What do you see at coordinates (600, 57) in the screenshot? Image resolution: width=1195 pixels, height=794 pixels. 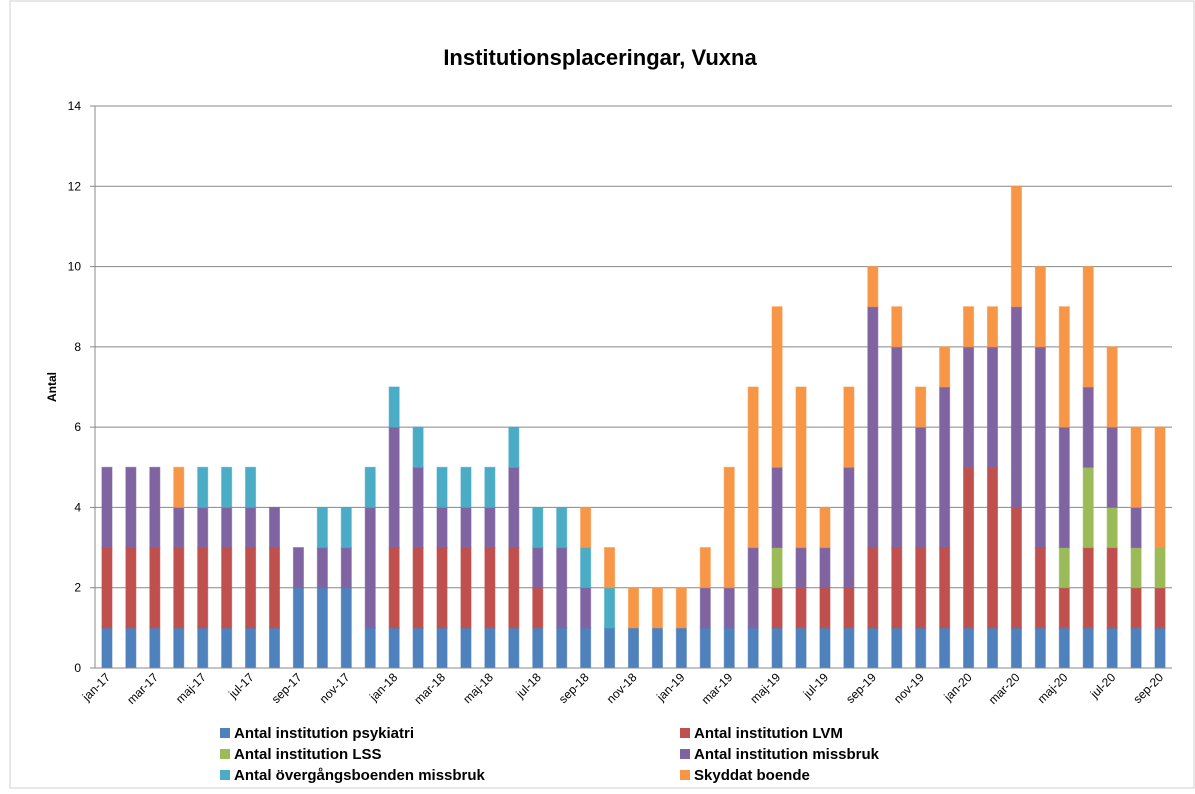 I see `chart-title: Institutionsplaceringar, Vuxna` at bounding box center [600, 57].